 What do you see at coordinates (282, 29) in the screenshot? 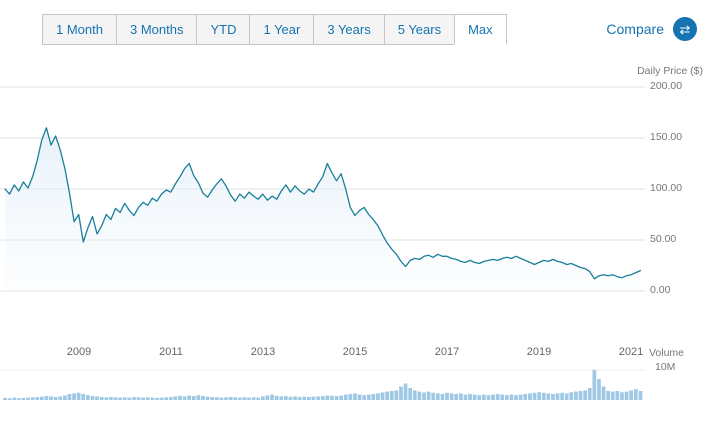
I see `tab-1-year: 1 Year` at bounding box center [282, 29].